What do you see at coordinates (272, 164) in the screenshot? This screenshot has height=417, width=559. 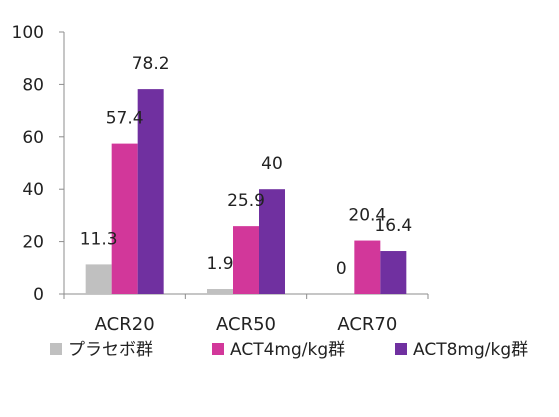 I see `data-label: 40` at bounding box center [272, 164].